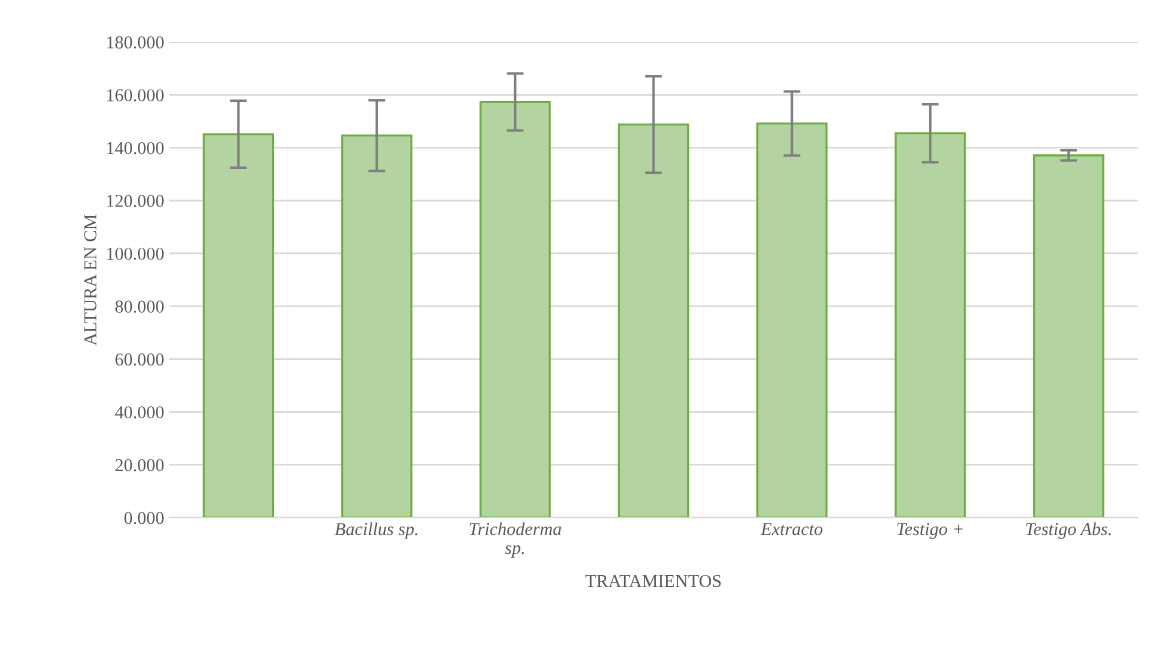  What do you see at coordinates (135, 201) in the screenshot?
I see `y-tick-label: 120.000` at bounding box center [135, 201].